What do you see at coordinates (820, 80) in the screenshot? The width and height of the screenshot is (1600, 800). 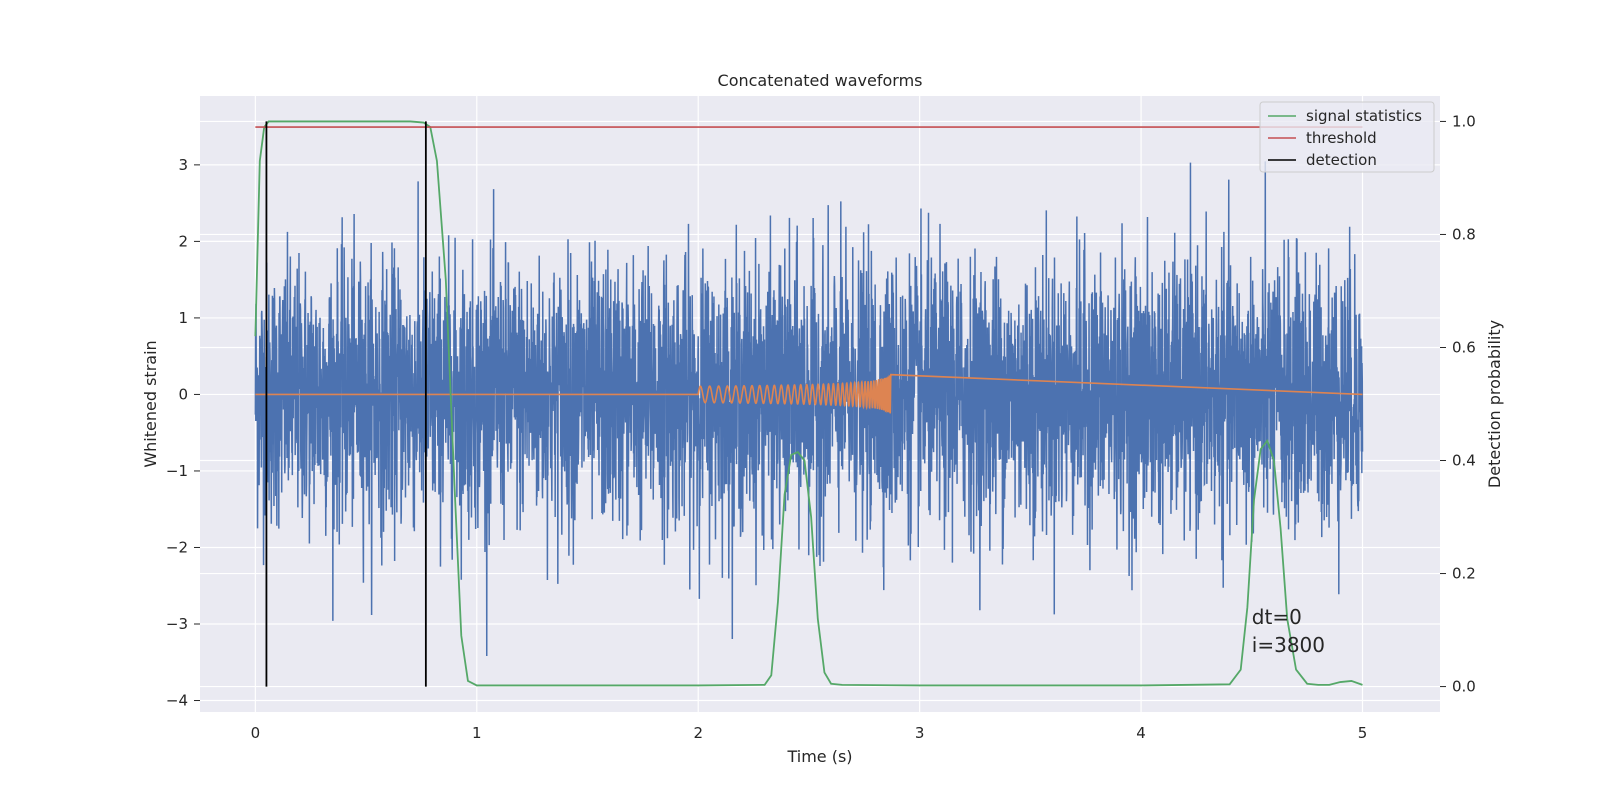 I see `chart-title: Concatenated waveforms` at bounding box center [820, 80].